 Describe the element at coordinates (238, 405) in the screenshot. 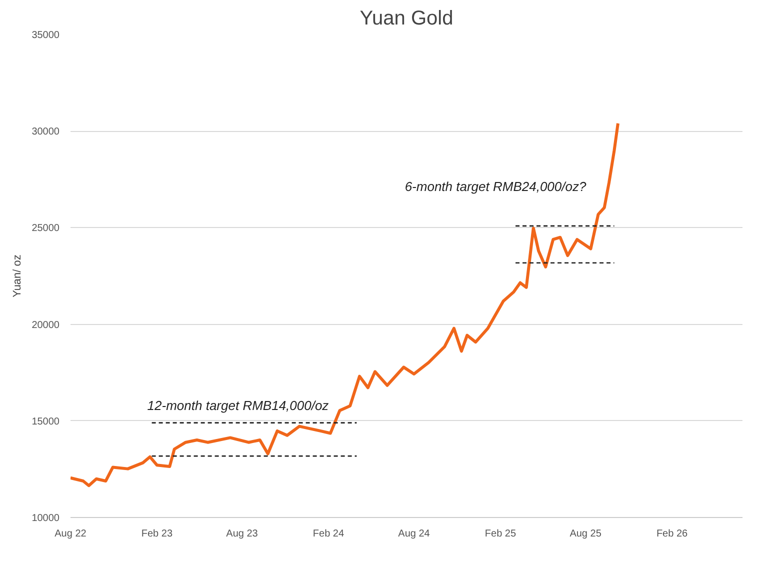

I see `annotation: 12-month target RMB14,000/oz` at that location.